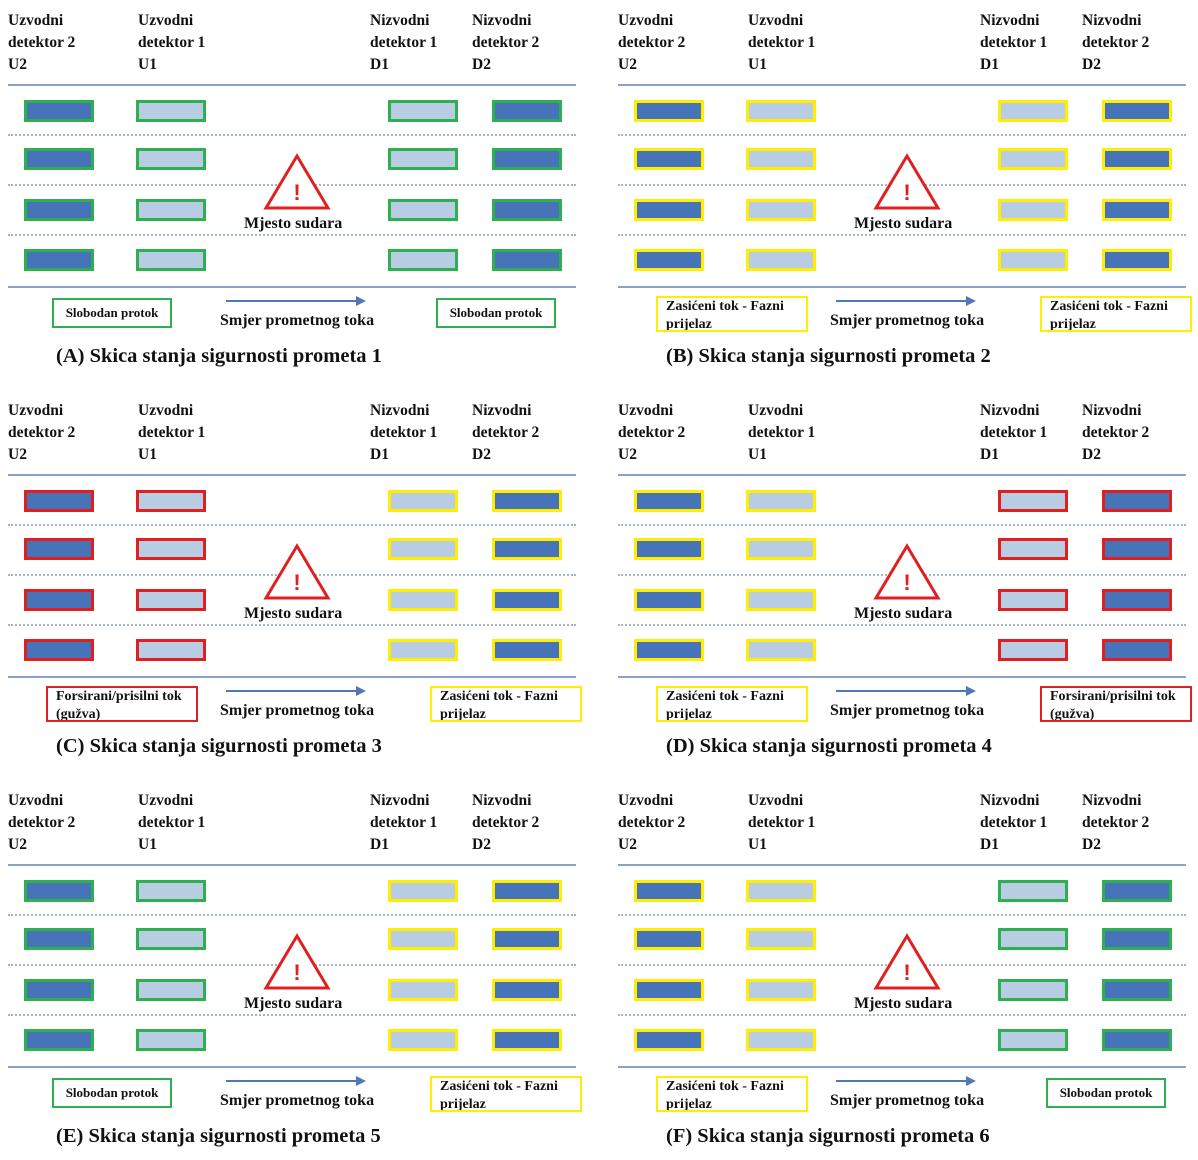 This screenshot has width=1198, height=1160. I want to click on traffic-state-downstream: Forsirani/prisilni tok (gužva), so click(1116, 704).